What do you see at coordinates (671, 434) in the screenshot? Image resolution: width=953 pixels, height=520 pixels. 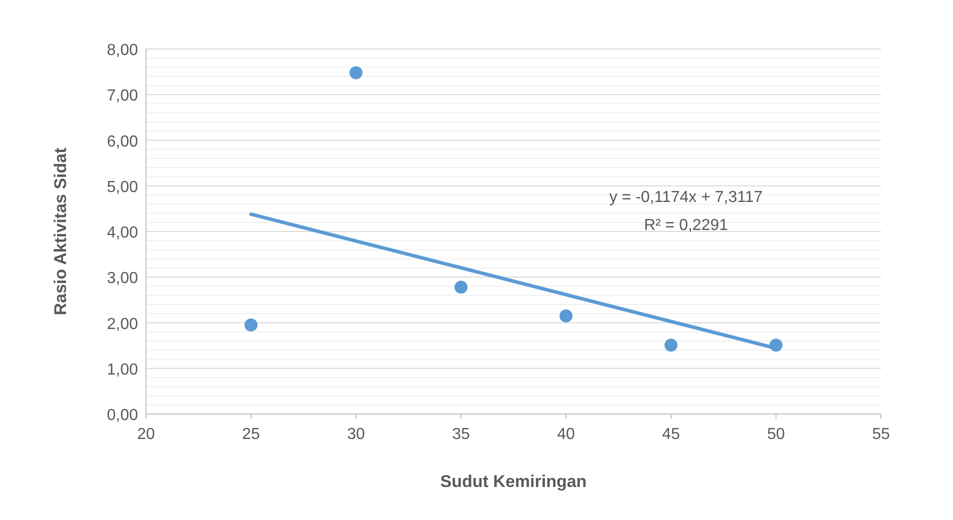 I see `x-tick-label: 45` at bounding box center [671, 434].